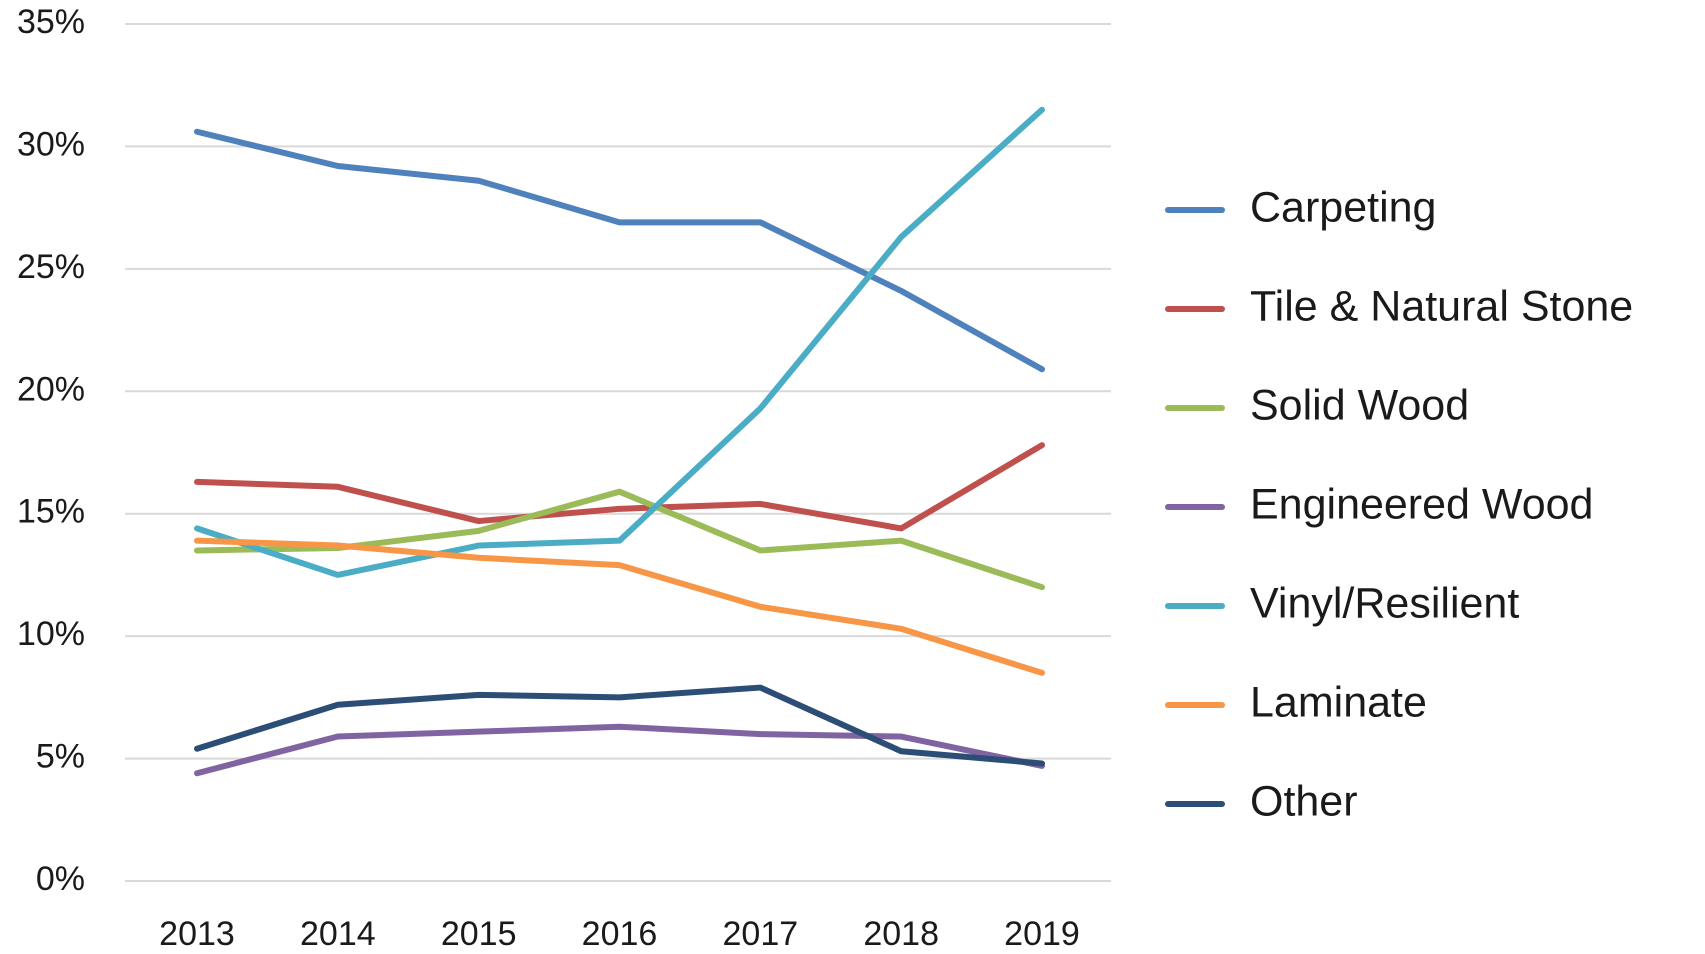 The width and height of the screenshot is (1705, 954). I want to click on y-tick-label: 25%, so click(51, 267).